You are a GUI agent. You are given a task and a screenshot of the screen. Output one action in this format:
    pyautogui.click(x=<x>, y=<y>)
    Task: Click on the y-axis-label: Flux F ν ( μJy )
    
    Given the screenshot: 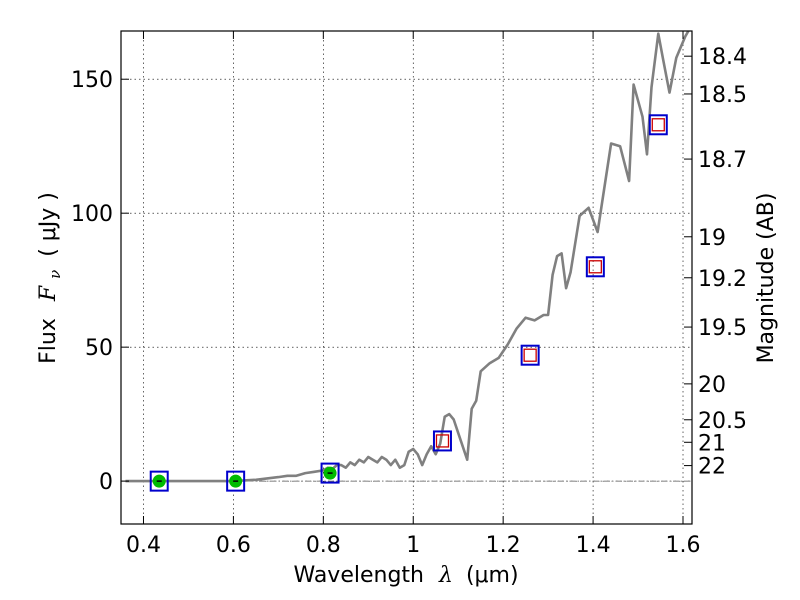 What is the action you would take?
    pyautogui.click(x=51, y=278)
    